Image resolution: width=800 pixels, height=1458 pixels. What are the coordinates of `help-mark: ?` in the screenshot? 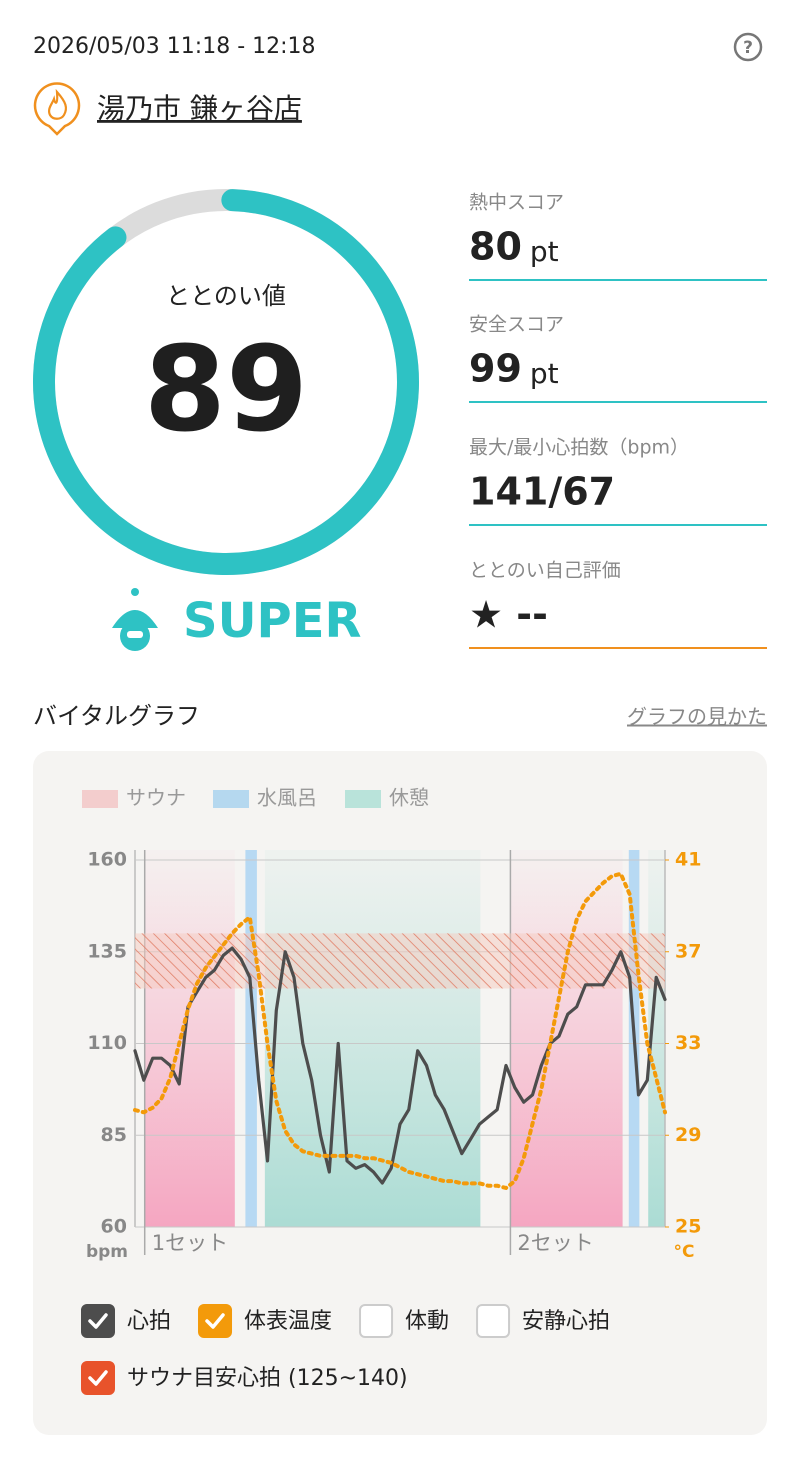 It's located at (748, 48).